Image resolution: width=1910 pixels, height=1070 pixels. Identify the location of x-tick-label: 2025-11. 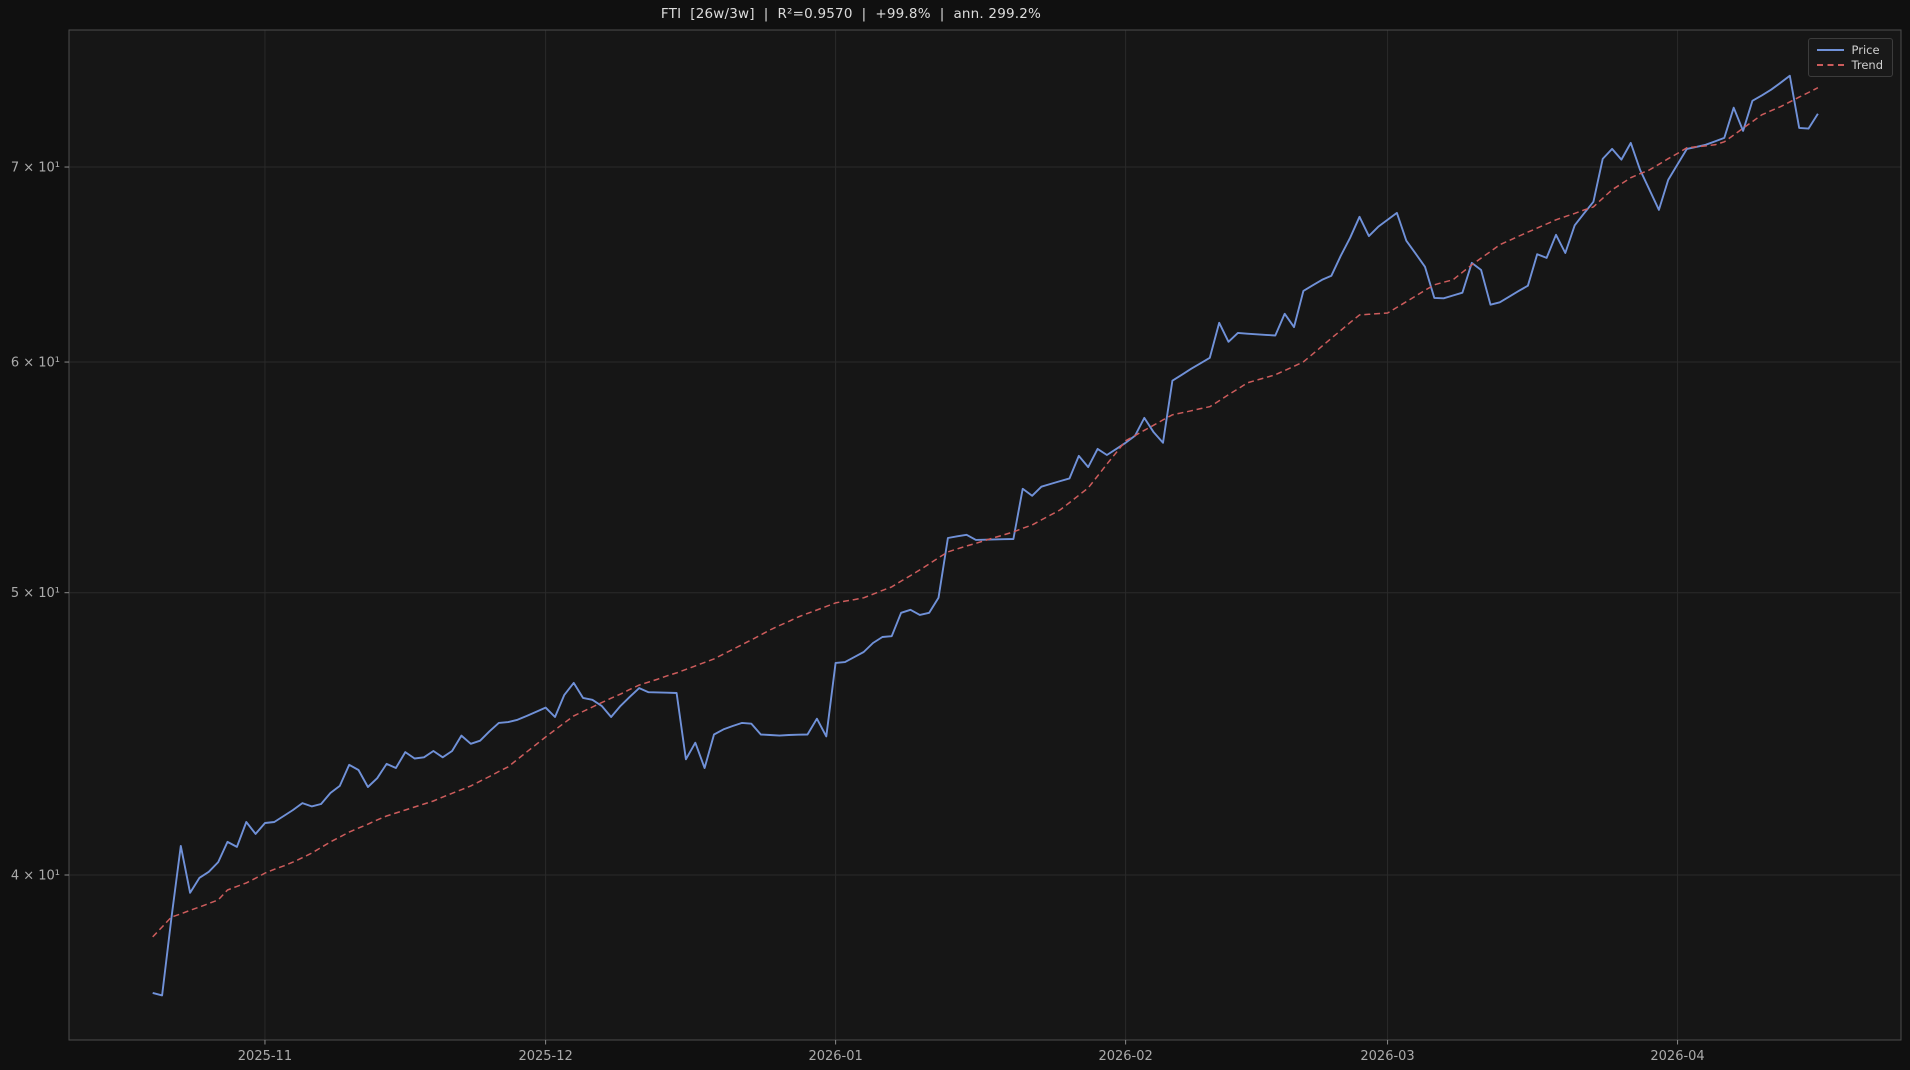
(265, 1056).